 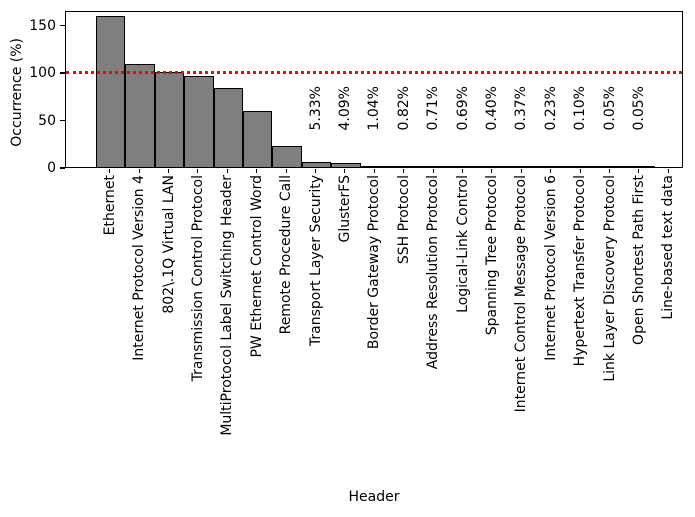 What do you see at coordinates (403, 108) in the screenshot?
I see `bar-value-label: 0.82%` at bounding box center [403, 108].